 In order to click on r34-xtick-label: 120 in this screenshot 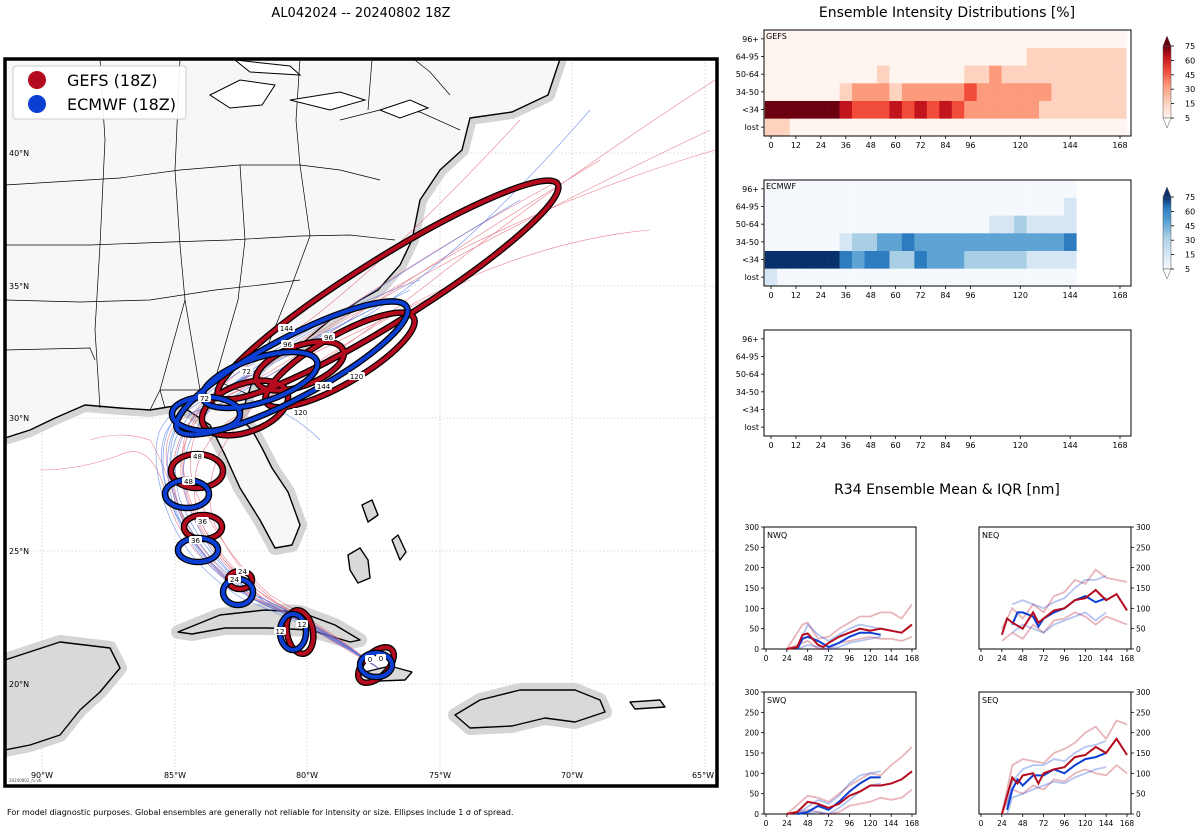, I will do `click(870, 658)`.